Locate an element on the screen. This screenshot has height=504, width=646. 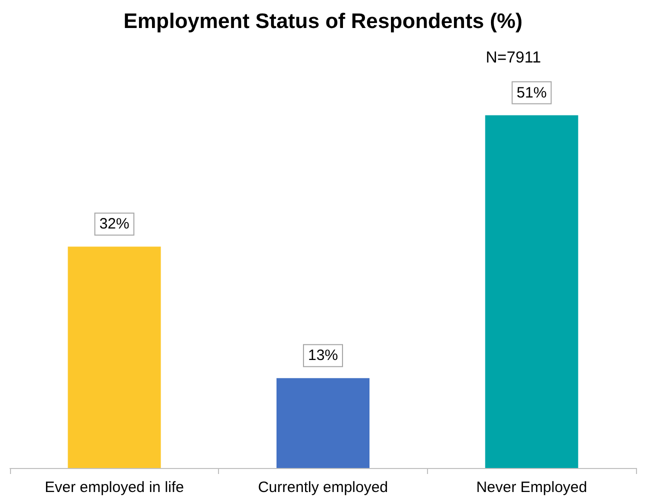
data-label: 13% is located at coordinates (323, 355).